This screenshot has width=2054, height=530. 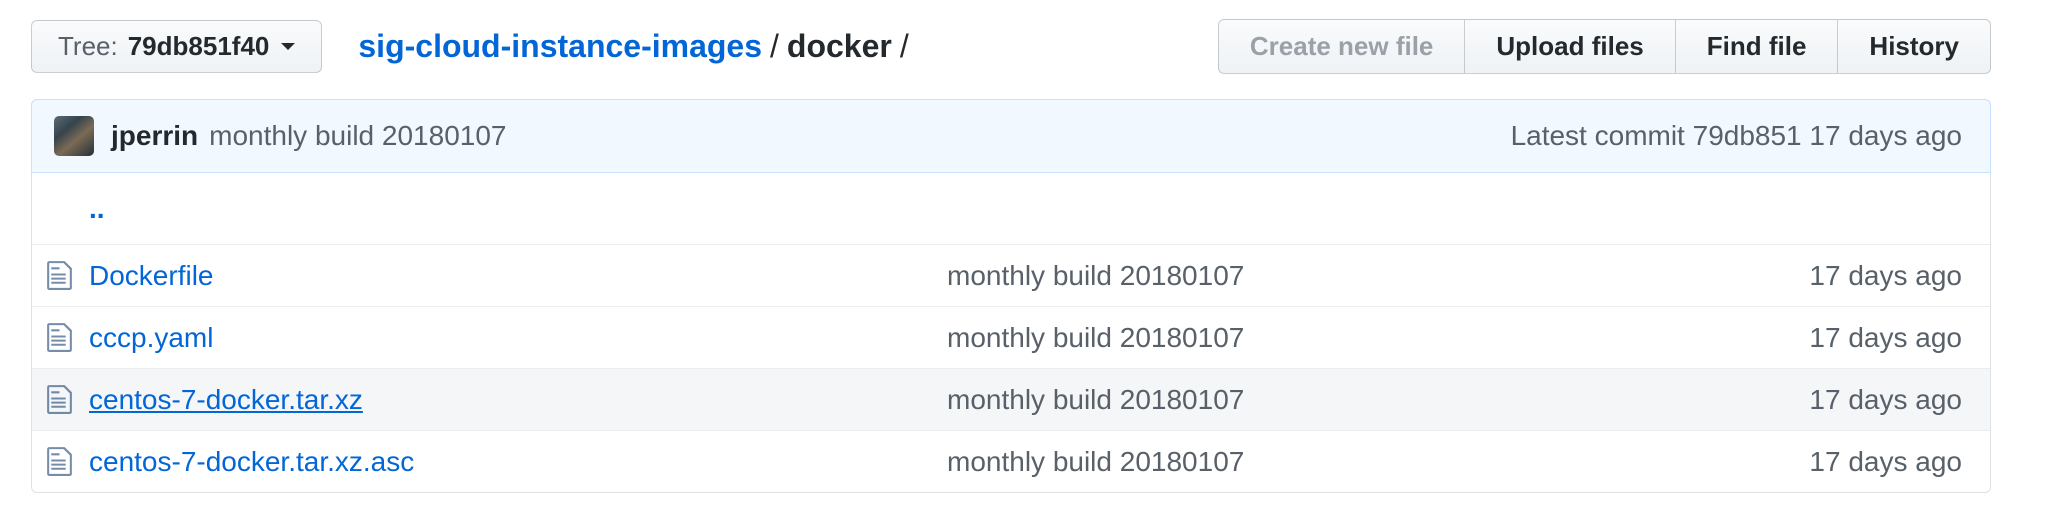 What do you see at coordinates (226, 399) in the screenshot?
I see `file-link: centos-7-docker.tar.xz` at bounding box center [226, 399].